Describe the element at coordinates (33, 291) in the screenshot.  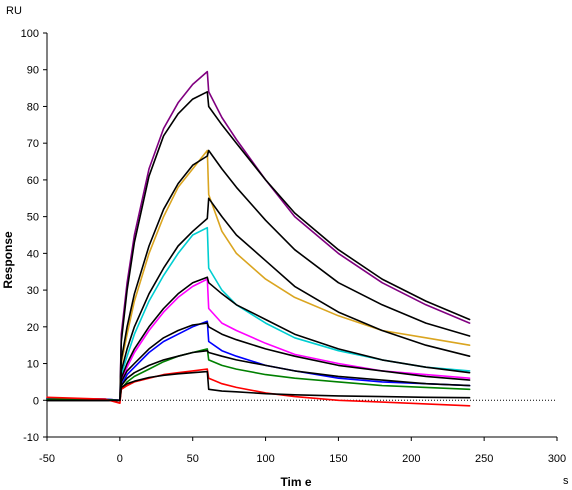
I see `y-tick-label-4: 30` at that location.